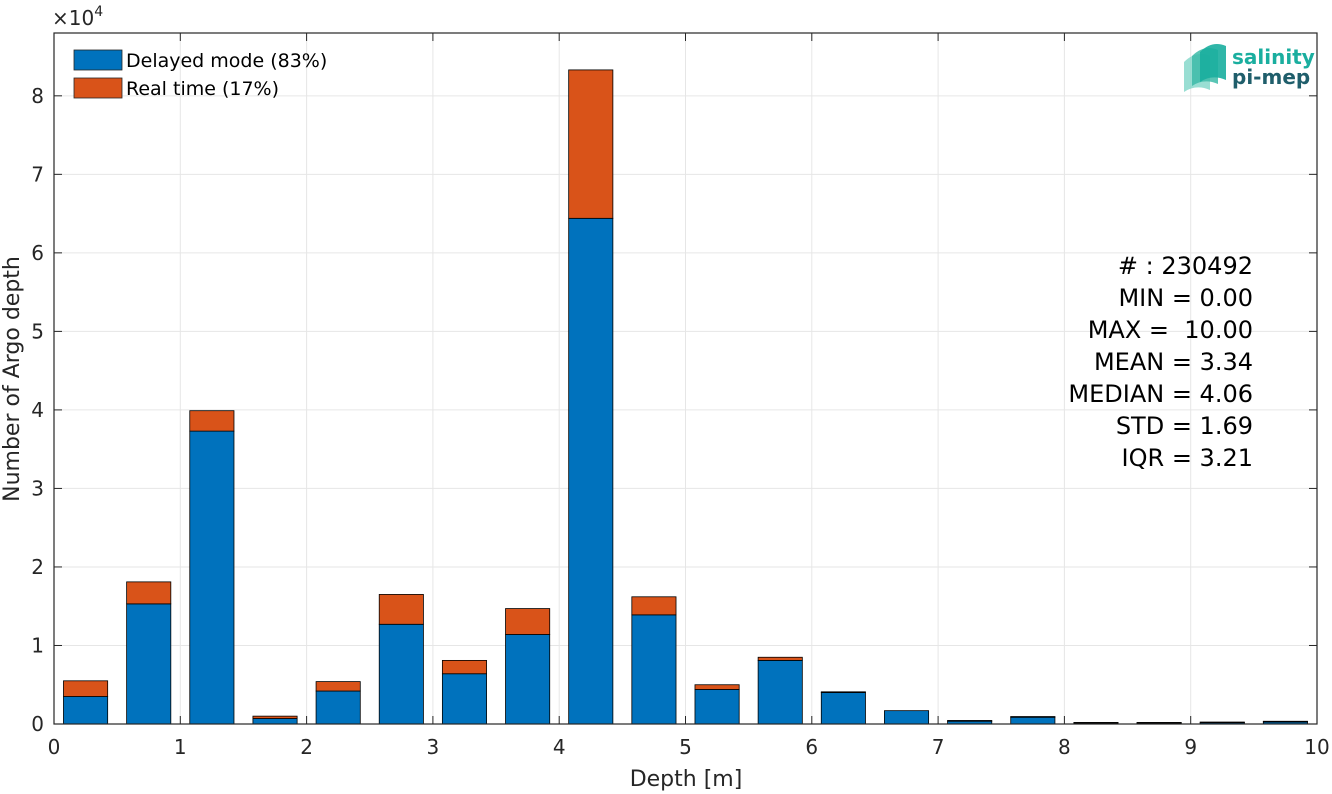 The image size is (1332, 794). I want to click on y-tick-label: 6, so click(37, 253).